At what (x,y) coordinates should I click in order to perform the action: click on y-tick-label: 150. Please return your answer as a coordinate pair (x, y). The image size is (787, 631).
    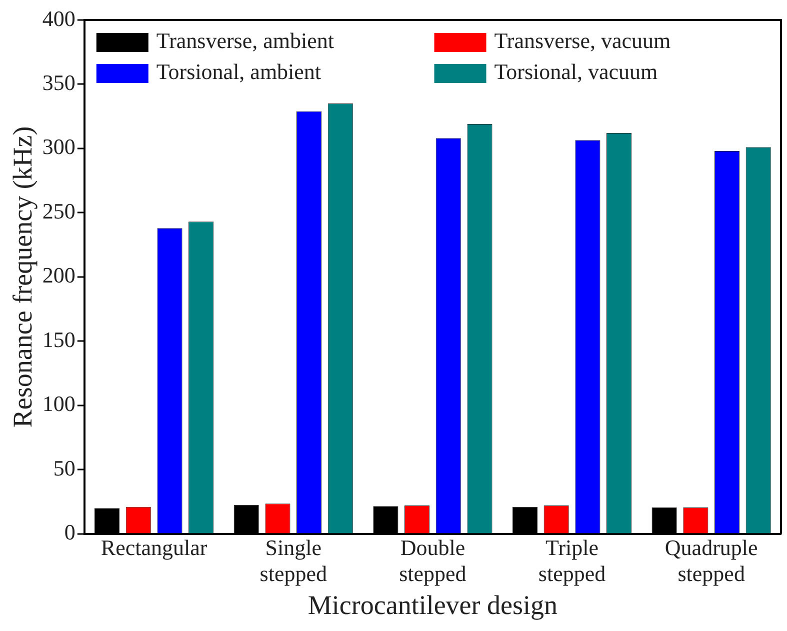
    Looking at the image, I should click on (59, 339).